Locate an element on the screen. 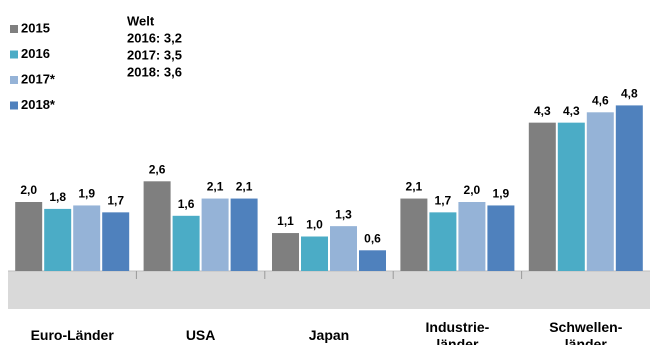 The height and width of the screenshot is (345, 650). x-tick-label: Japan is located at coordinates (329, 335).